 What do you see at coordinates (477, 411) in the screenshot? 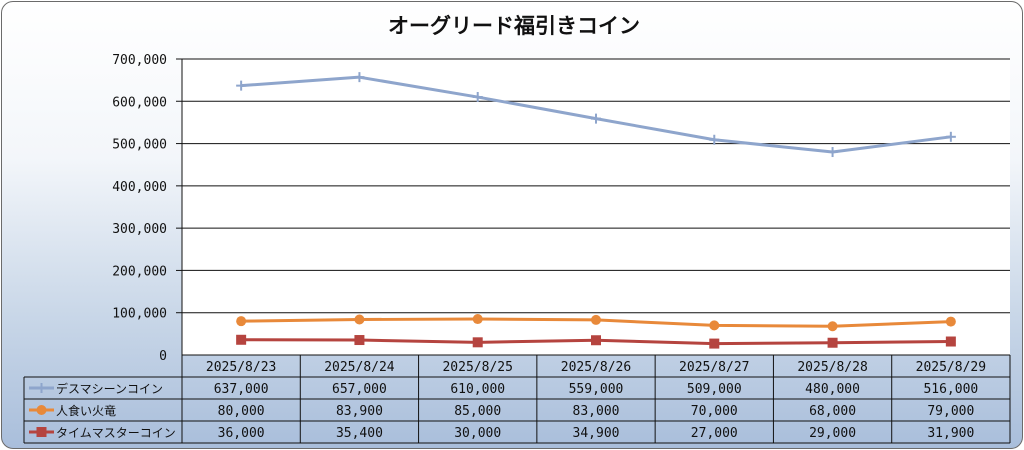
I see `data-label: 85,000` at bounding box center [477, 411].